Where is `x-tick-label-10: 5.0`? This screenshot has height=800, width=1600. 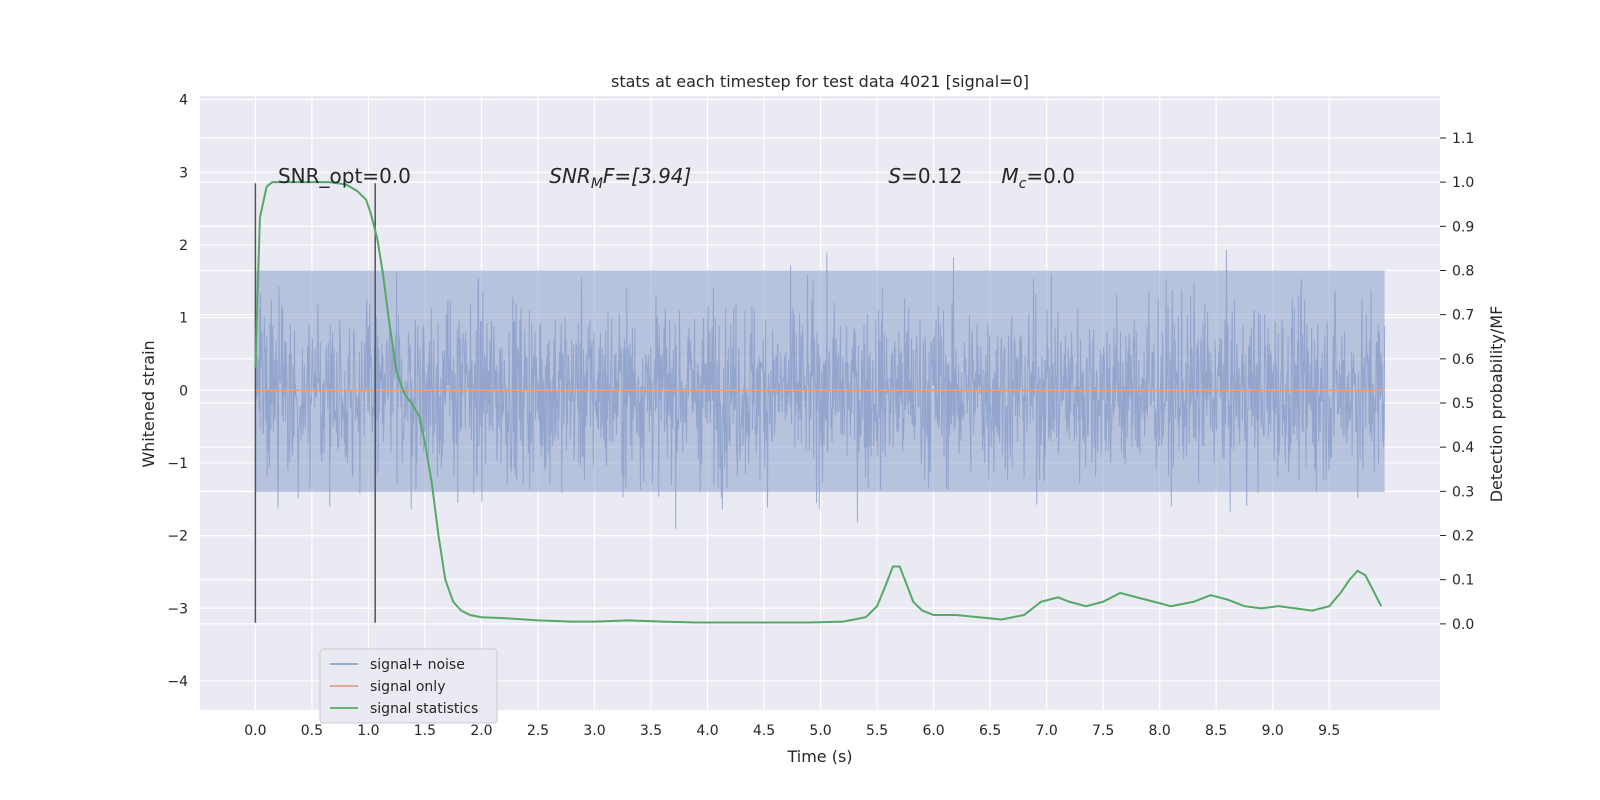
x-tick-label-10: 5.0 is located at coordinates (820, 731).